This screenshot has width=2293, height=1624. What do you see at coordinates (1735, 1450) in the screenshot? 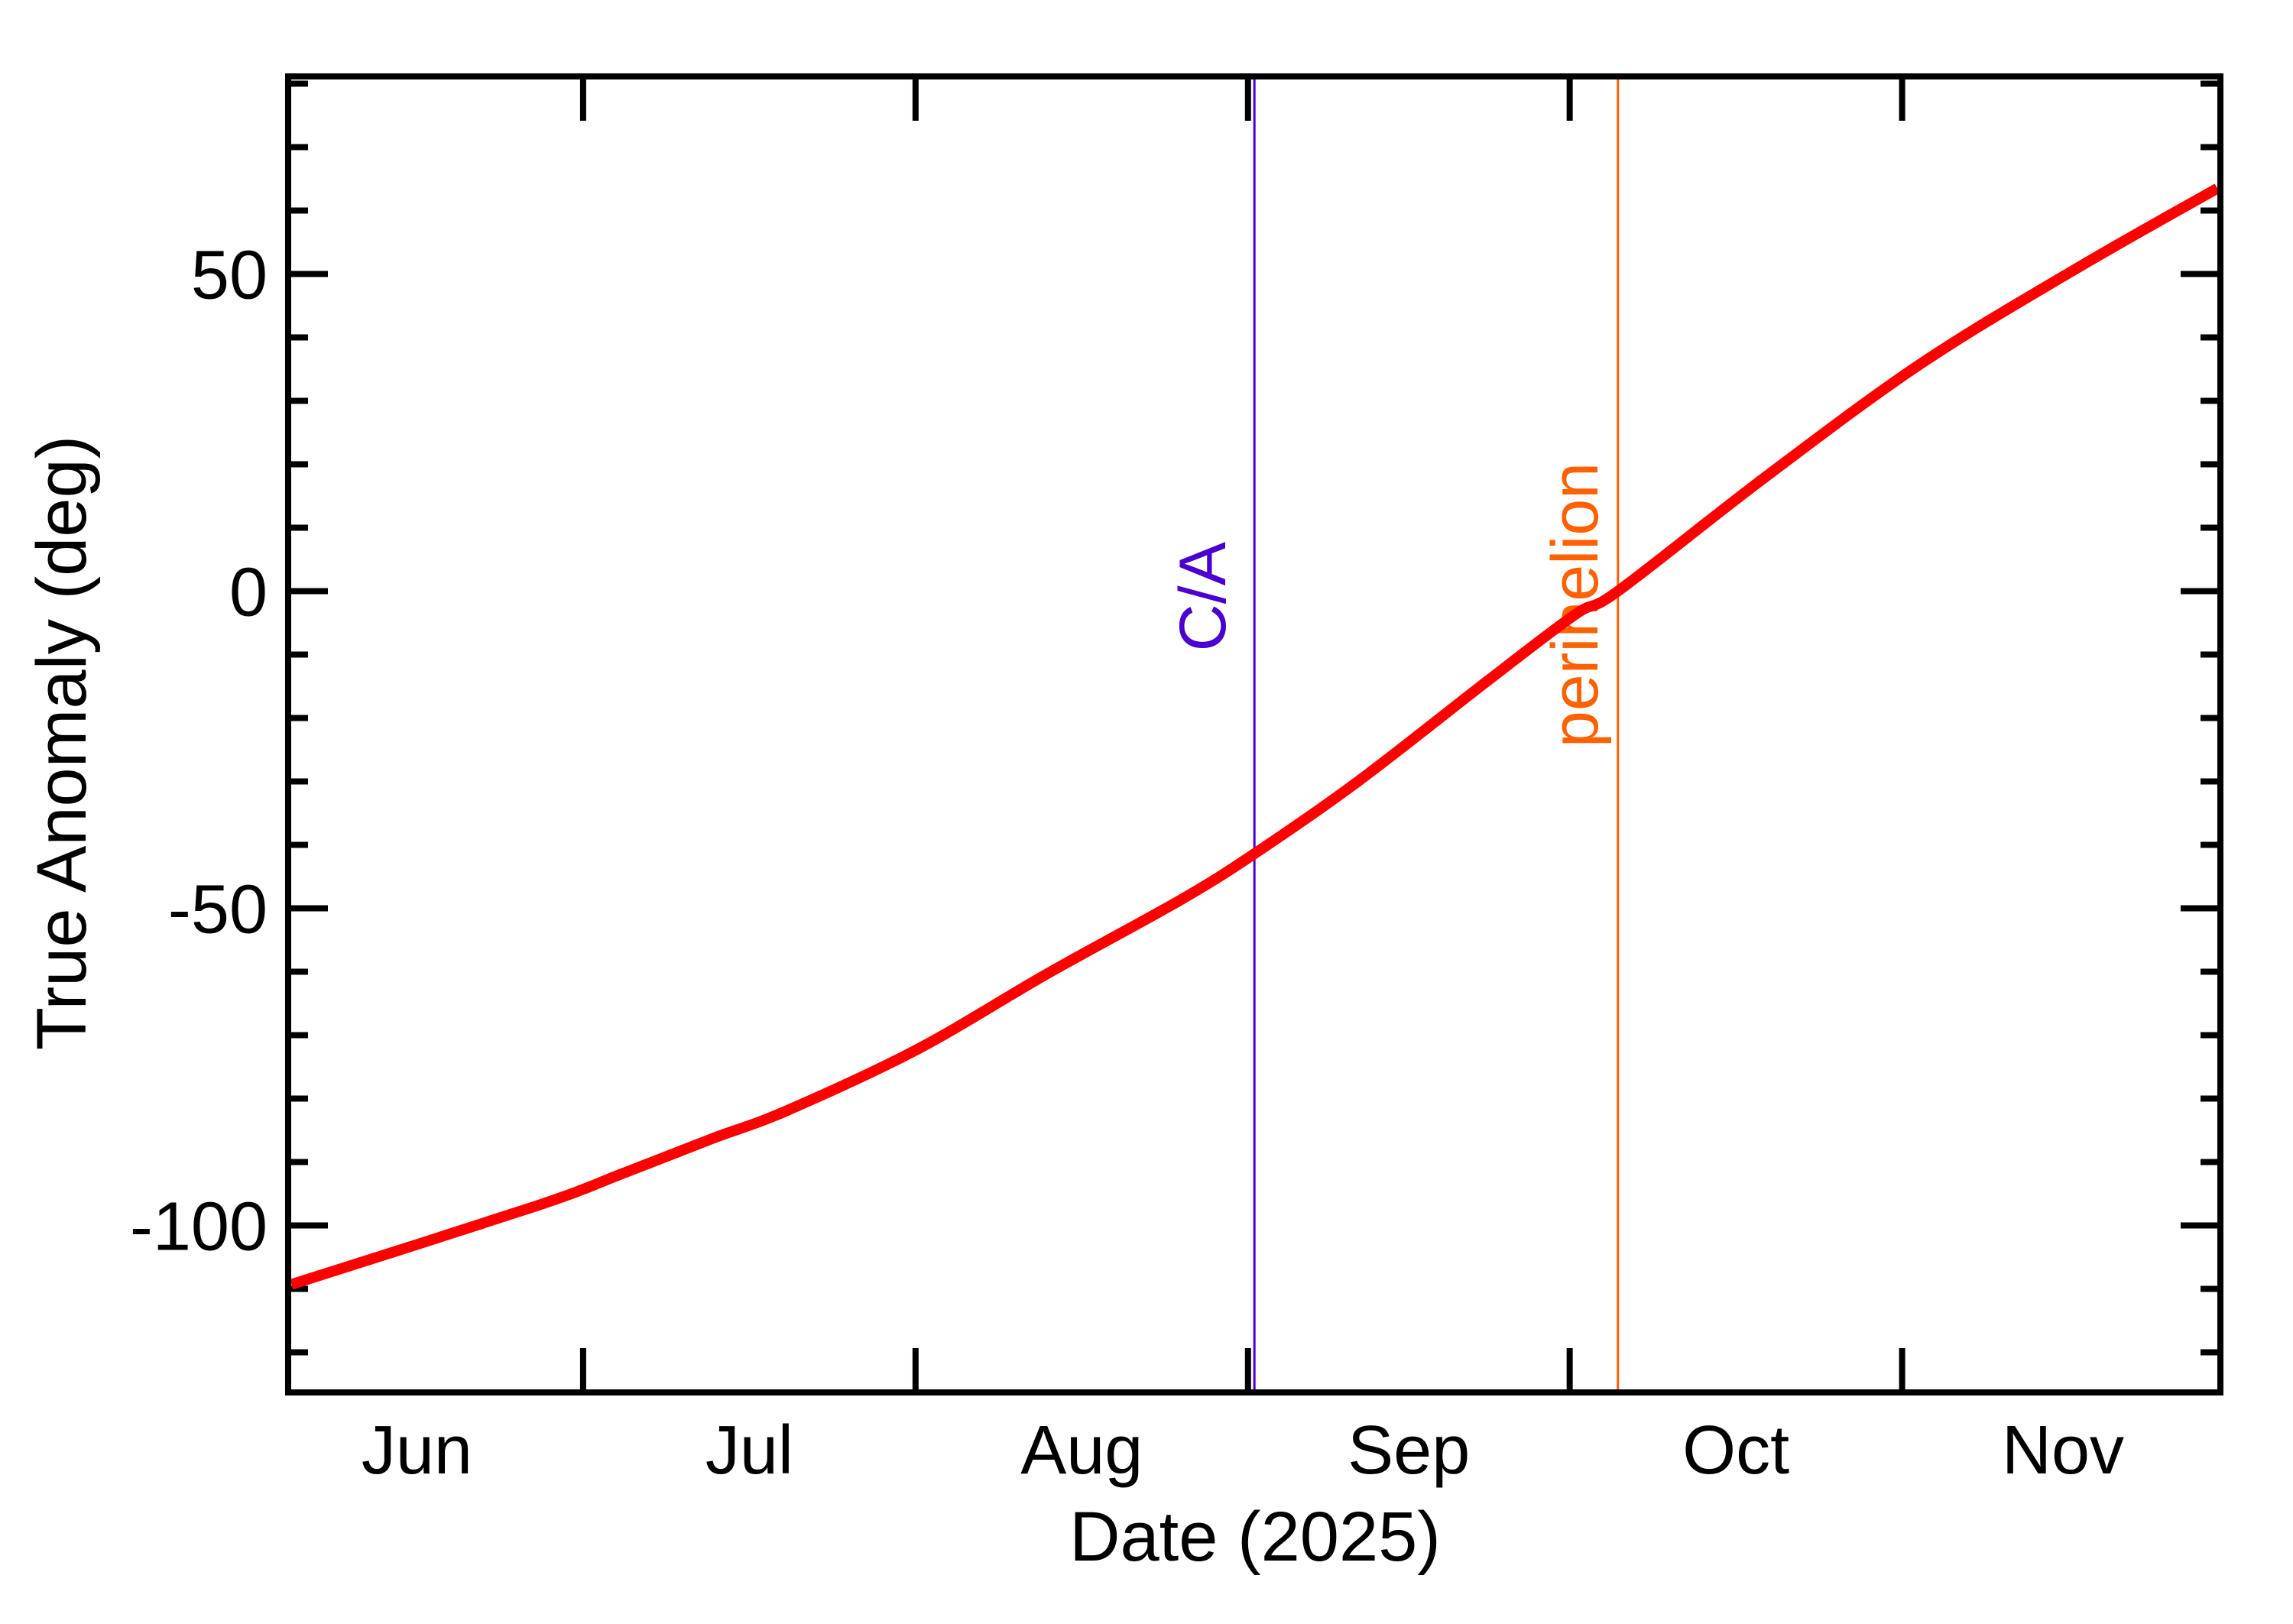
I see `x-tick-label-oct: Oct` at bounding box center [1735, 1450].